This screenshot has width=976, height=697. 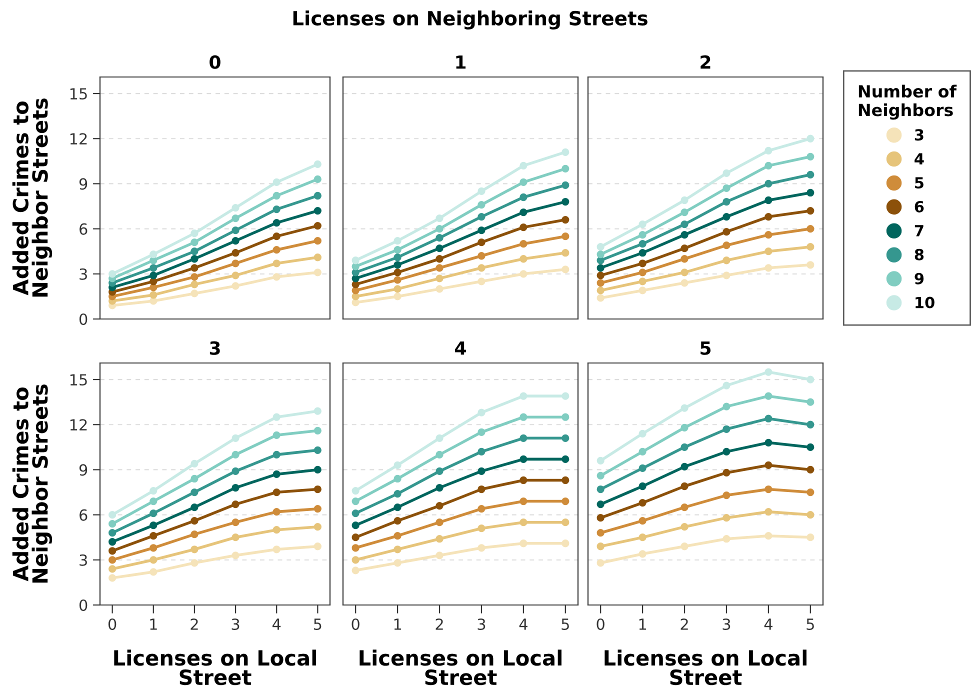 I want to click on chart-title: 1, so click(x=461, y=62).